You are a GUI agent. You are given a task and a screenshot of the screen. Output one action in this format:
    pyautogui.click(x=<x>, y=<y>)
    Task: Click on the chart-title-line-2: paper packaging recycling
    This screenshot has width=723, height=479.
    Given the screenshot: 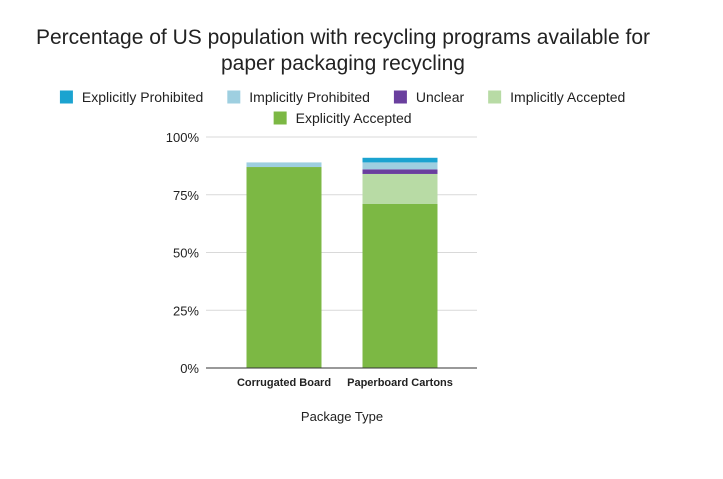 What is the action you would take?
    pyautogui.click(x=343, y=63)
    